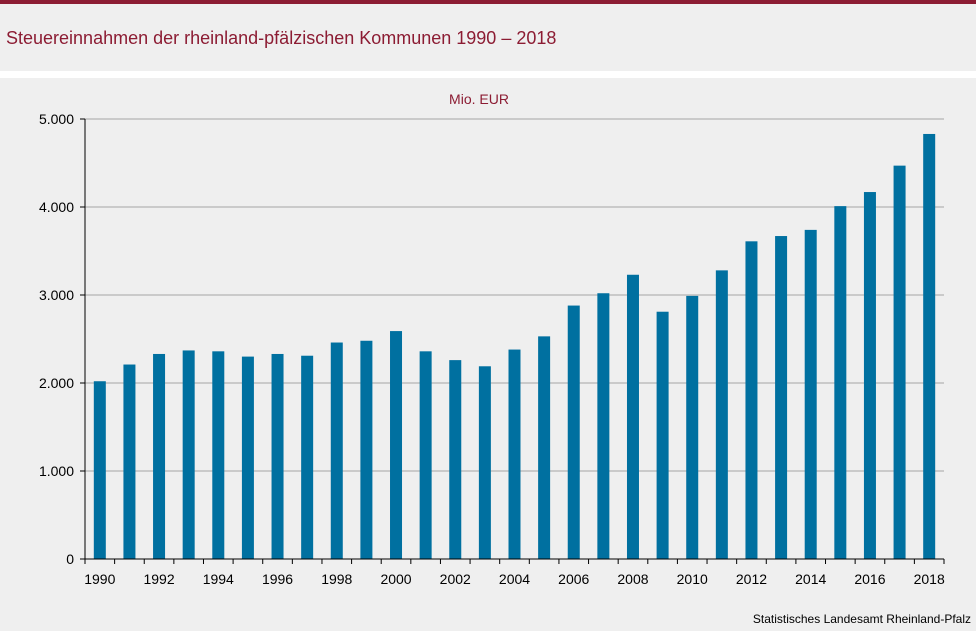 This screenshot has height=631, width=976. Describe the element at coordinates (781, 398) in the screenshot. I see `bar-2013` at that location.